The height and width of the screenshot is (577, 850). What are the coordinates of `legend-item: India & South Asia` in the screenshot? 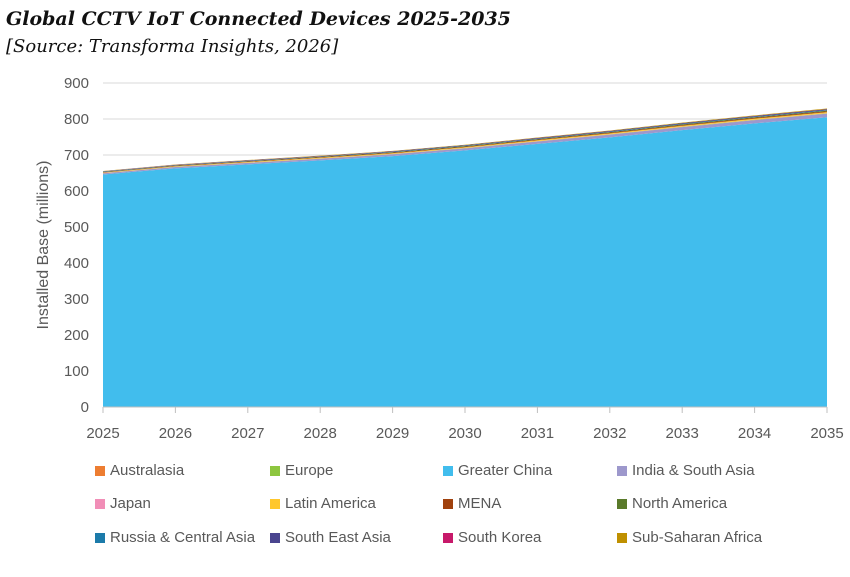 It's located at (686, 470).